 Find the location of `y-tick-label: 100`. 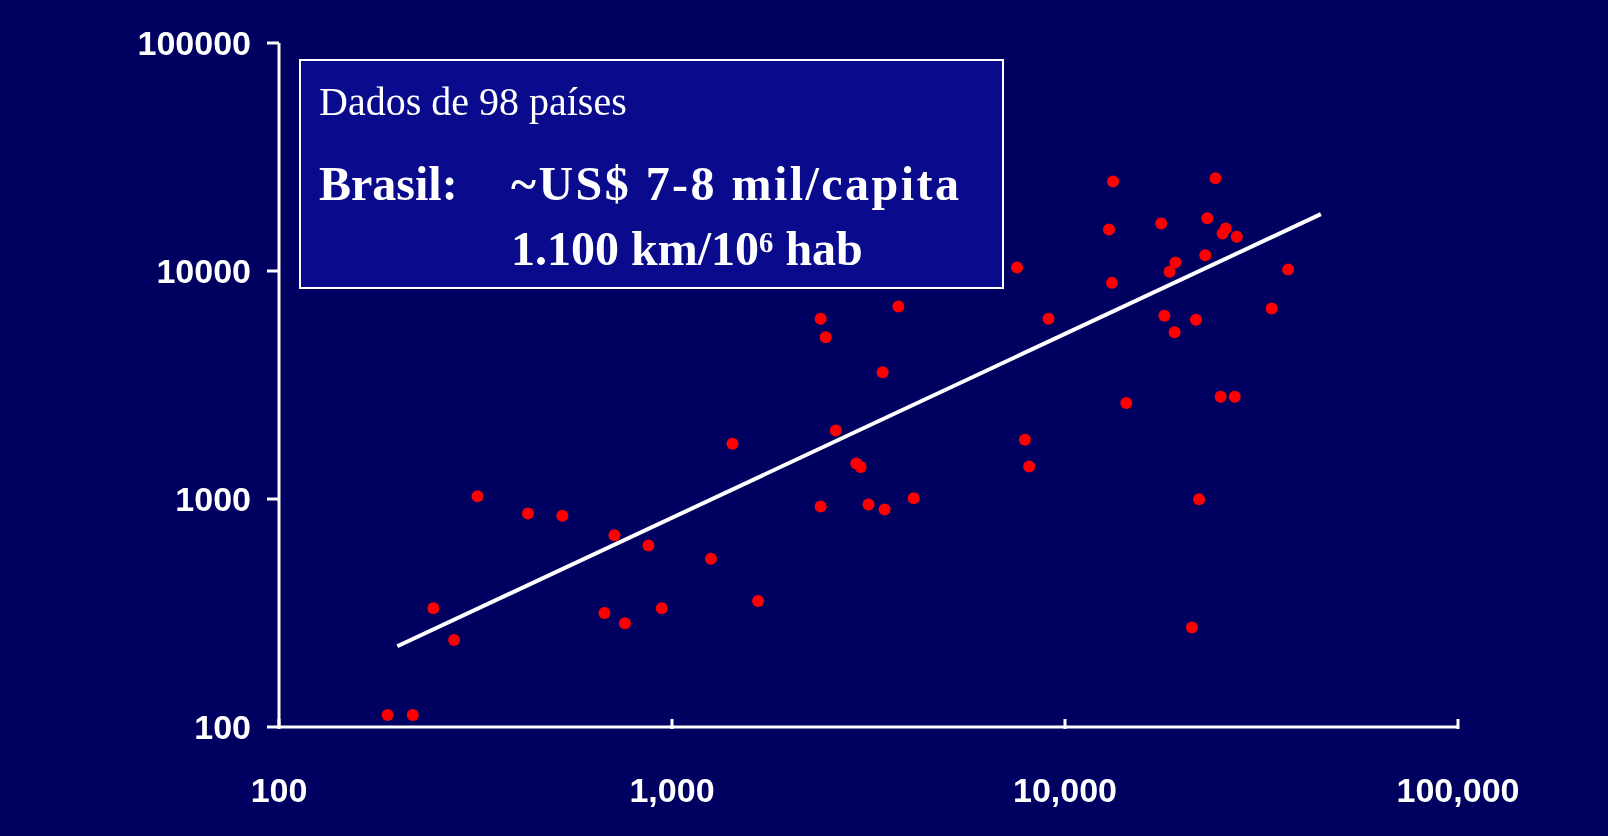

y-tick-label: 100 is located at coordinates (222, 726).